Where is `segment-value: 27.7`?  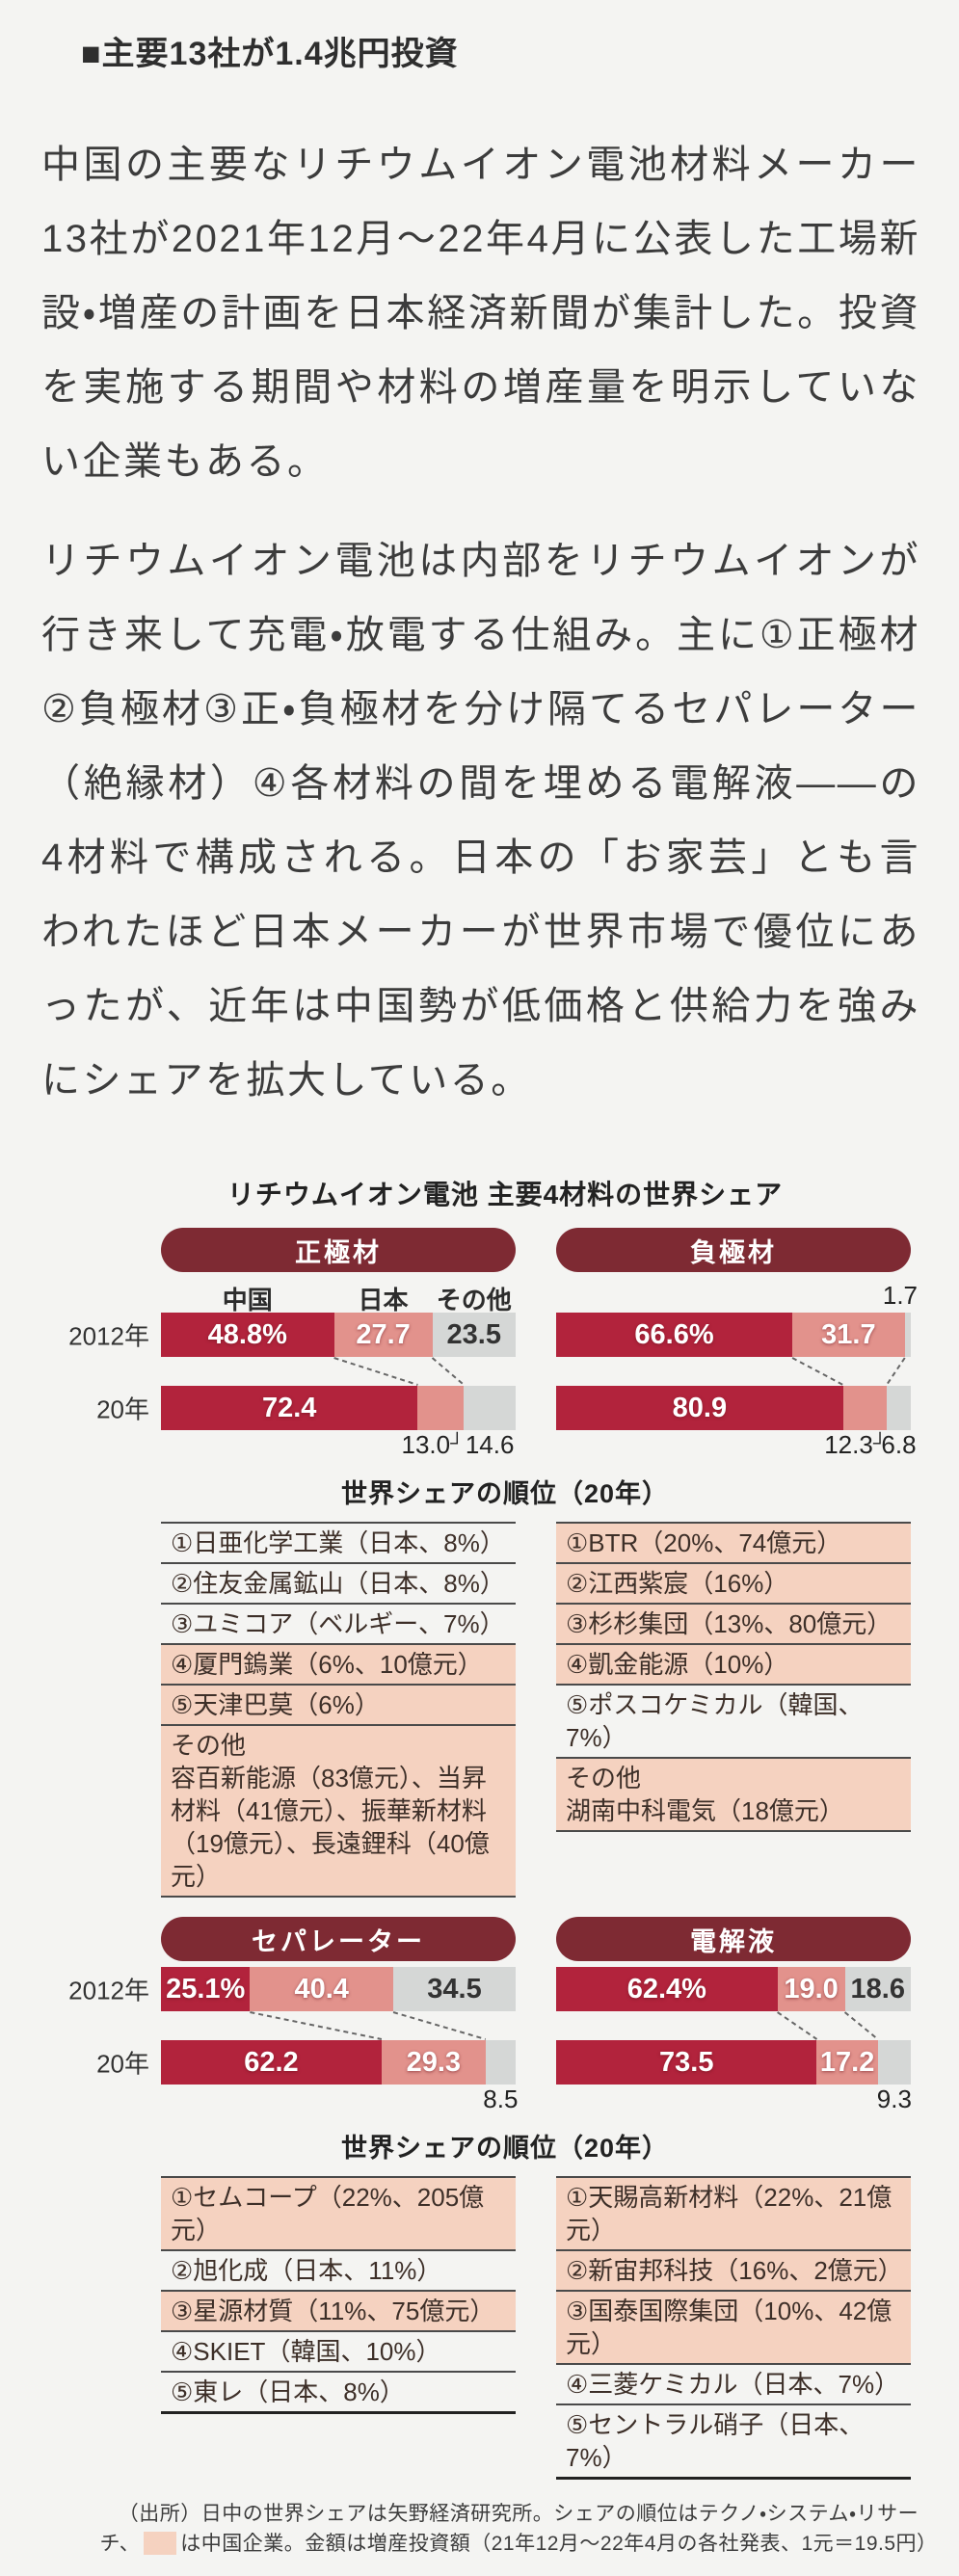 segment-value: 27.7 is located at coordinates (383, 1334).